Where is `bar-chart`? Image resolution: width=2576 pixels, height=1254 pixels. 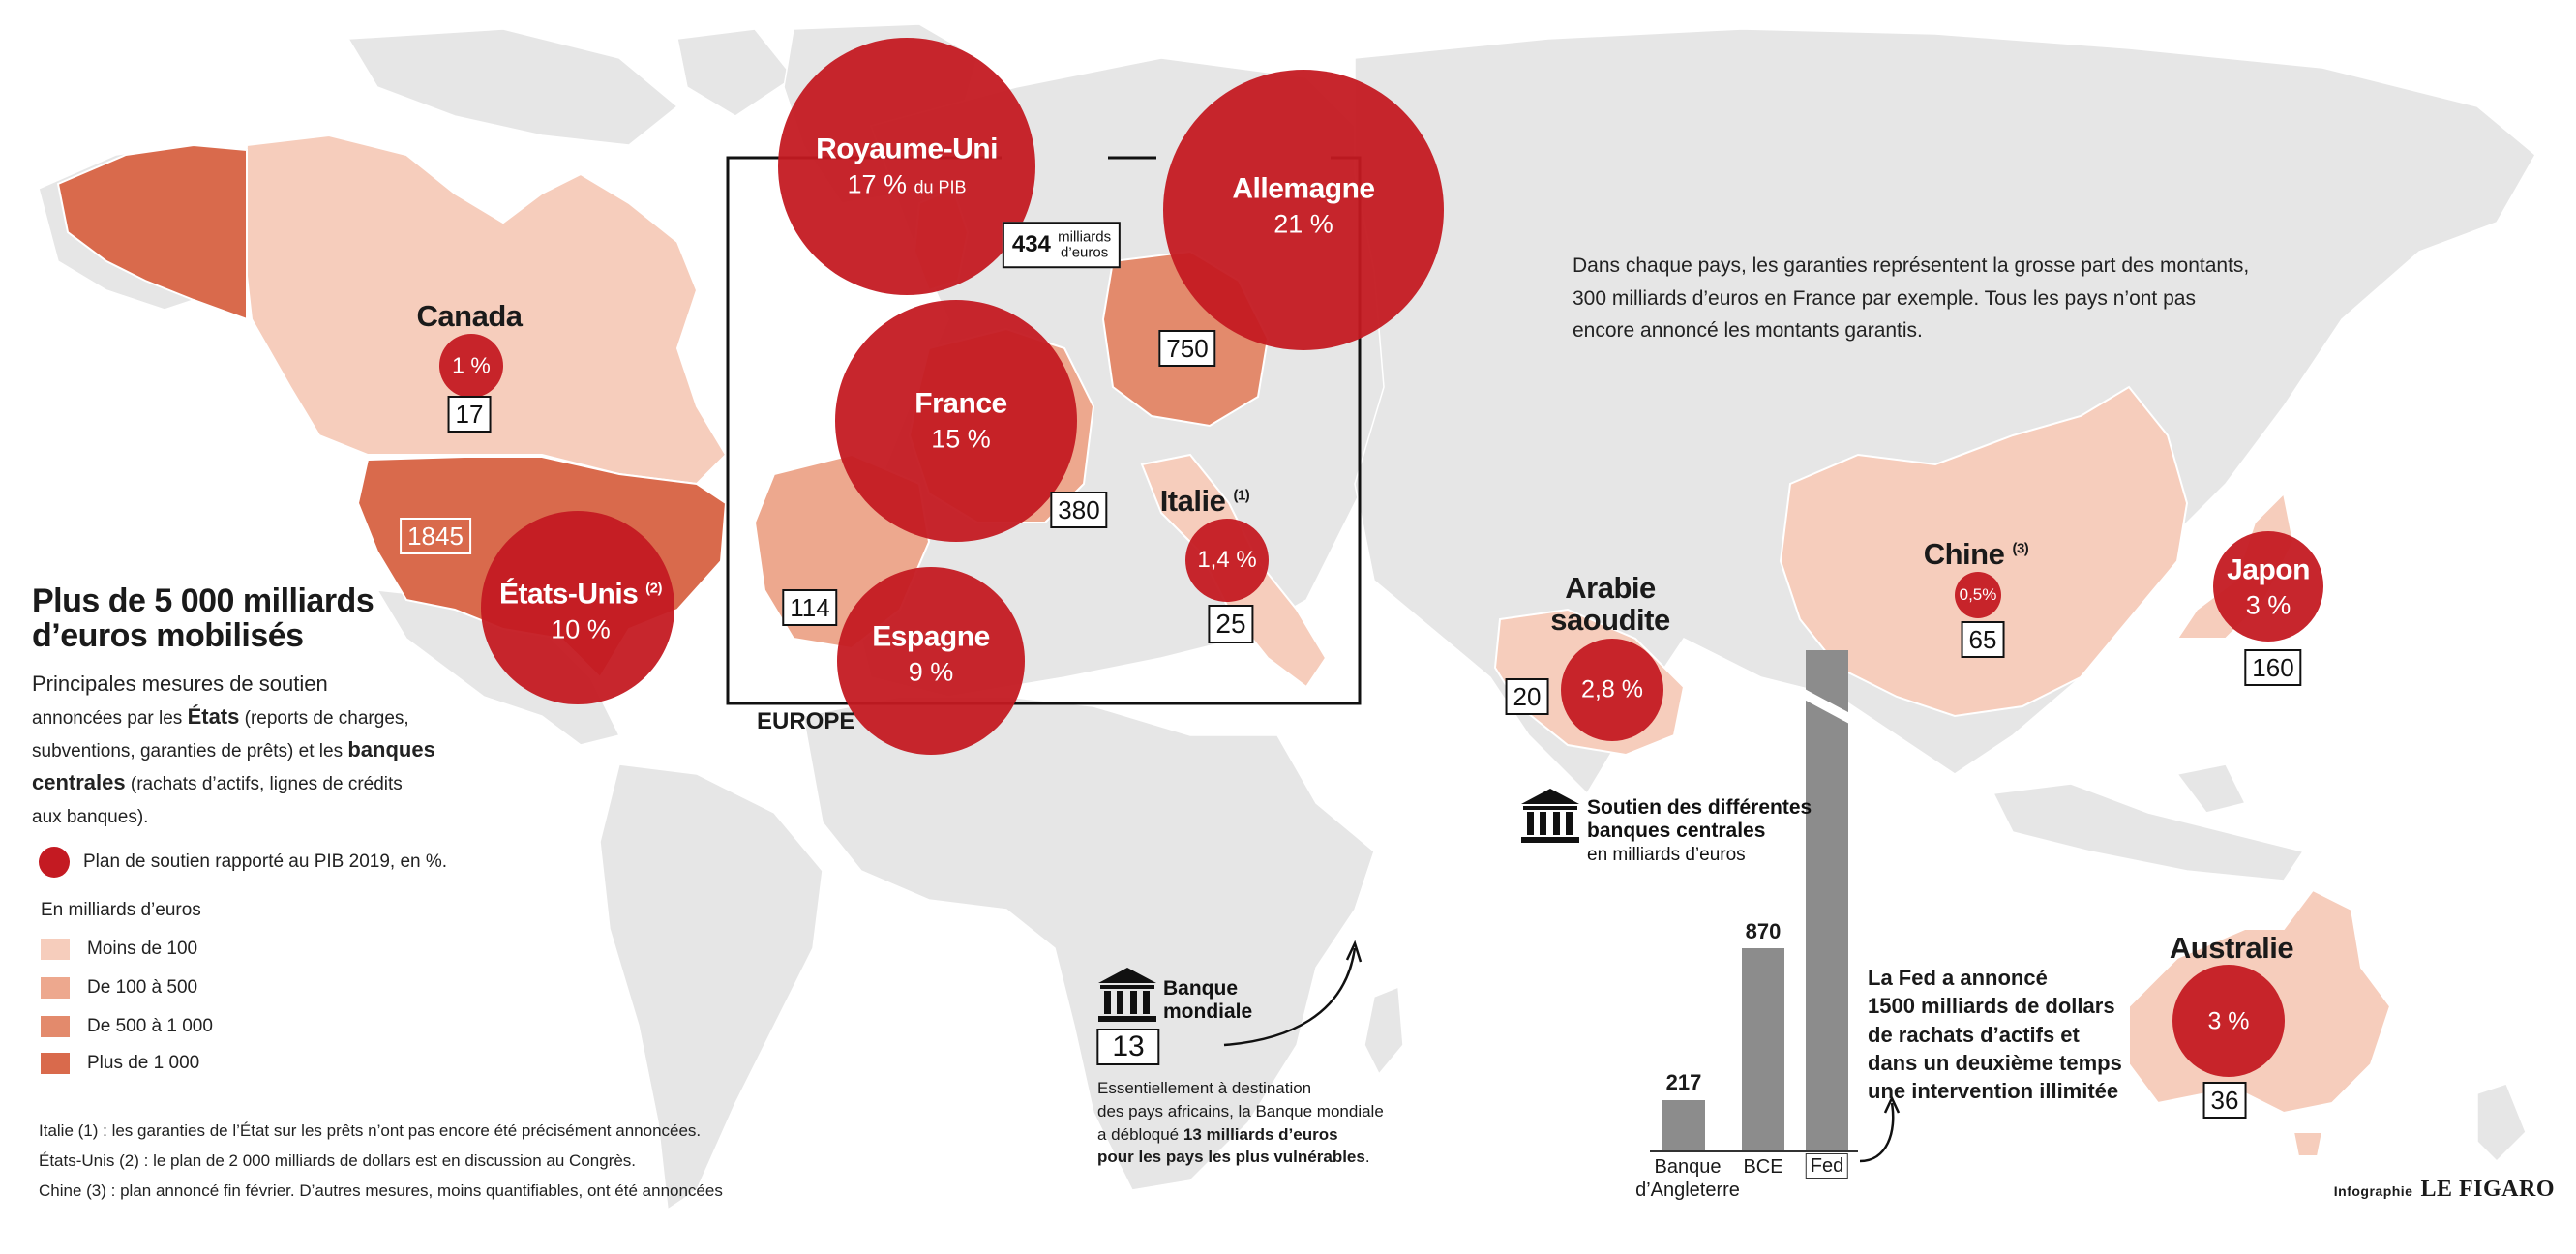 bar-chart is located at coordinates (1755, 900).